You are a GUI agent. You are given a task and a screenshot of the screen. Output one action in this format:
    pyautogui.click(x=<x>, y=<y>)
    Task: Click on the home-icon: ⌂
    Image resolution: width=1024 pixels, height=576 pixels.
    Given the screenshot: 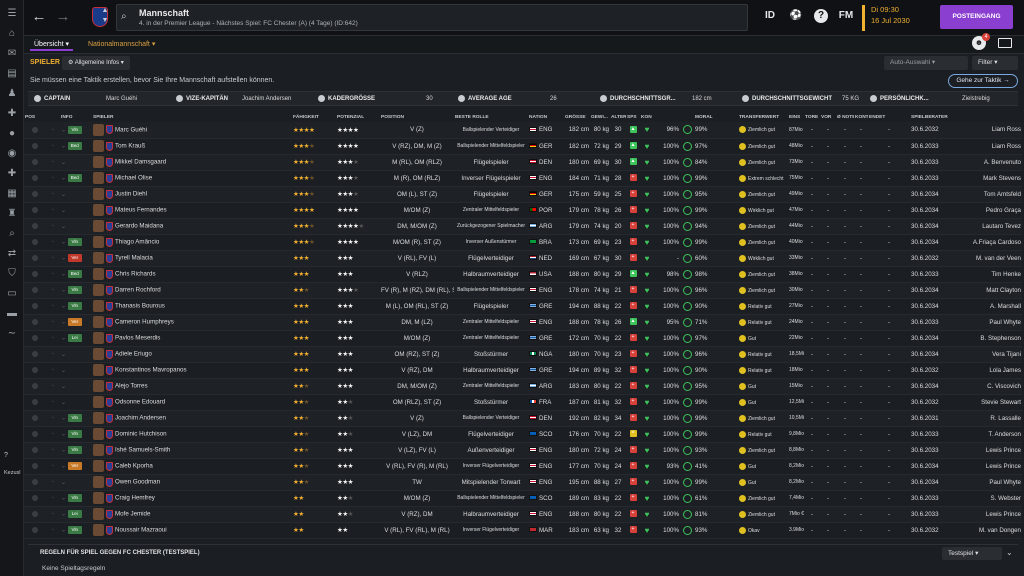 What is the action you would take?
    pyautogui.click(x=12, y=33)
    